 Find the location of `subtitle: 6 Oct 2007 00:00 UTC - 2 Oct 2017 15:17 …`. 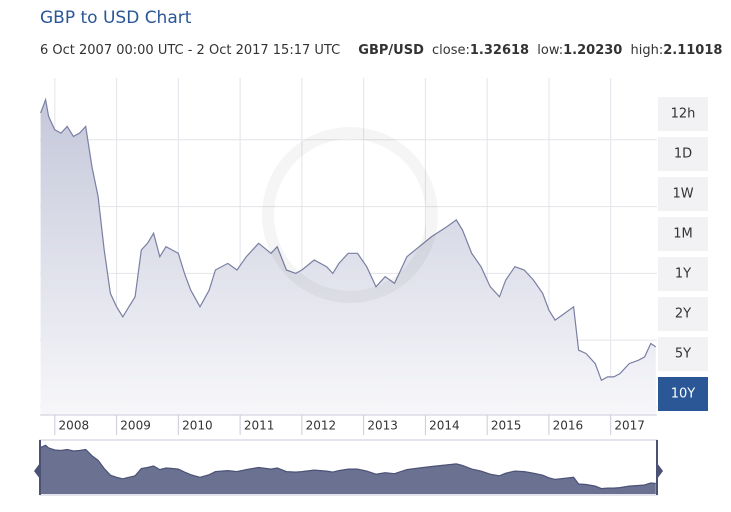

subtitle: 6 Oct 2007 00:00 UTC - 2 Oct 2017 15:17 … is located at coordinates (381, 50).